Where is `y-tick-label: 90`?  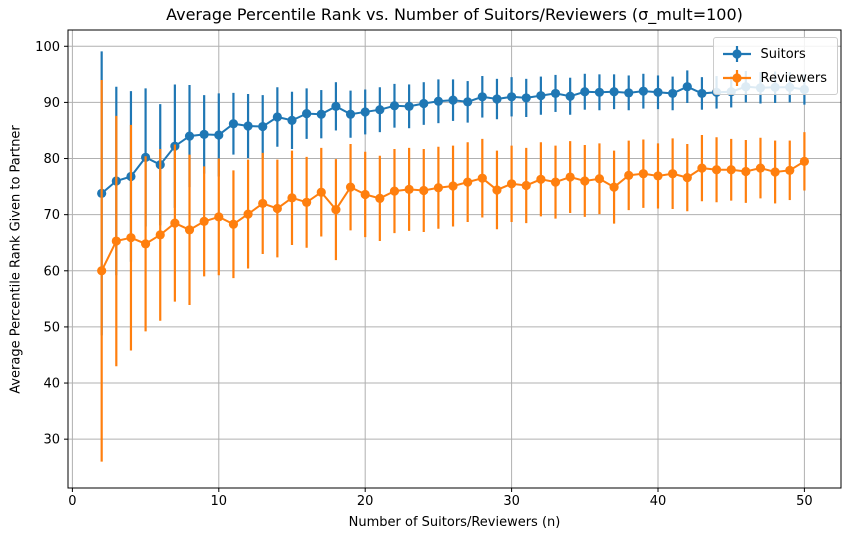
y-tick-label: 90 is located at coordinates (51, 103).